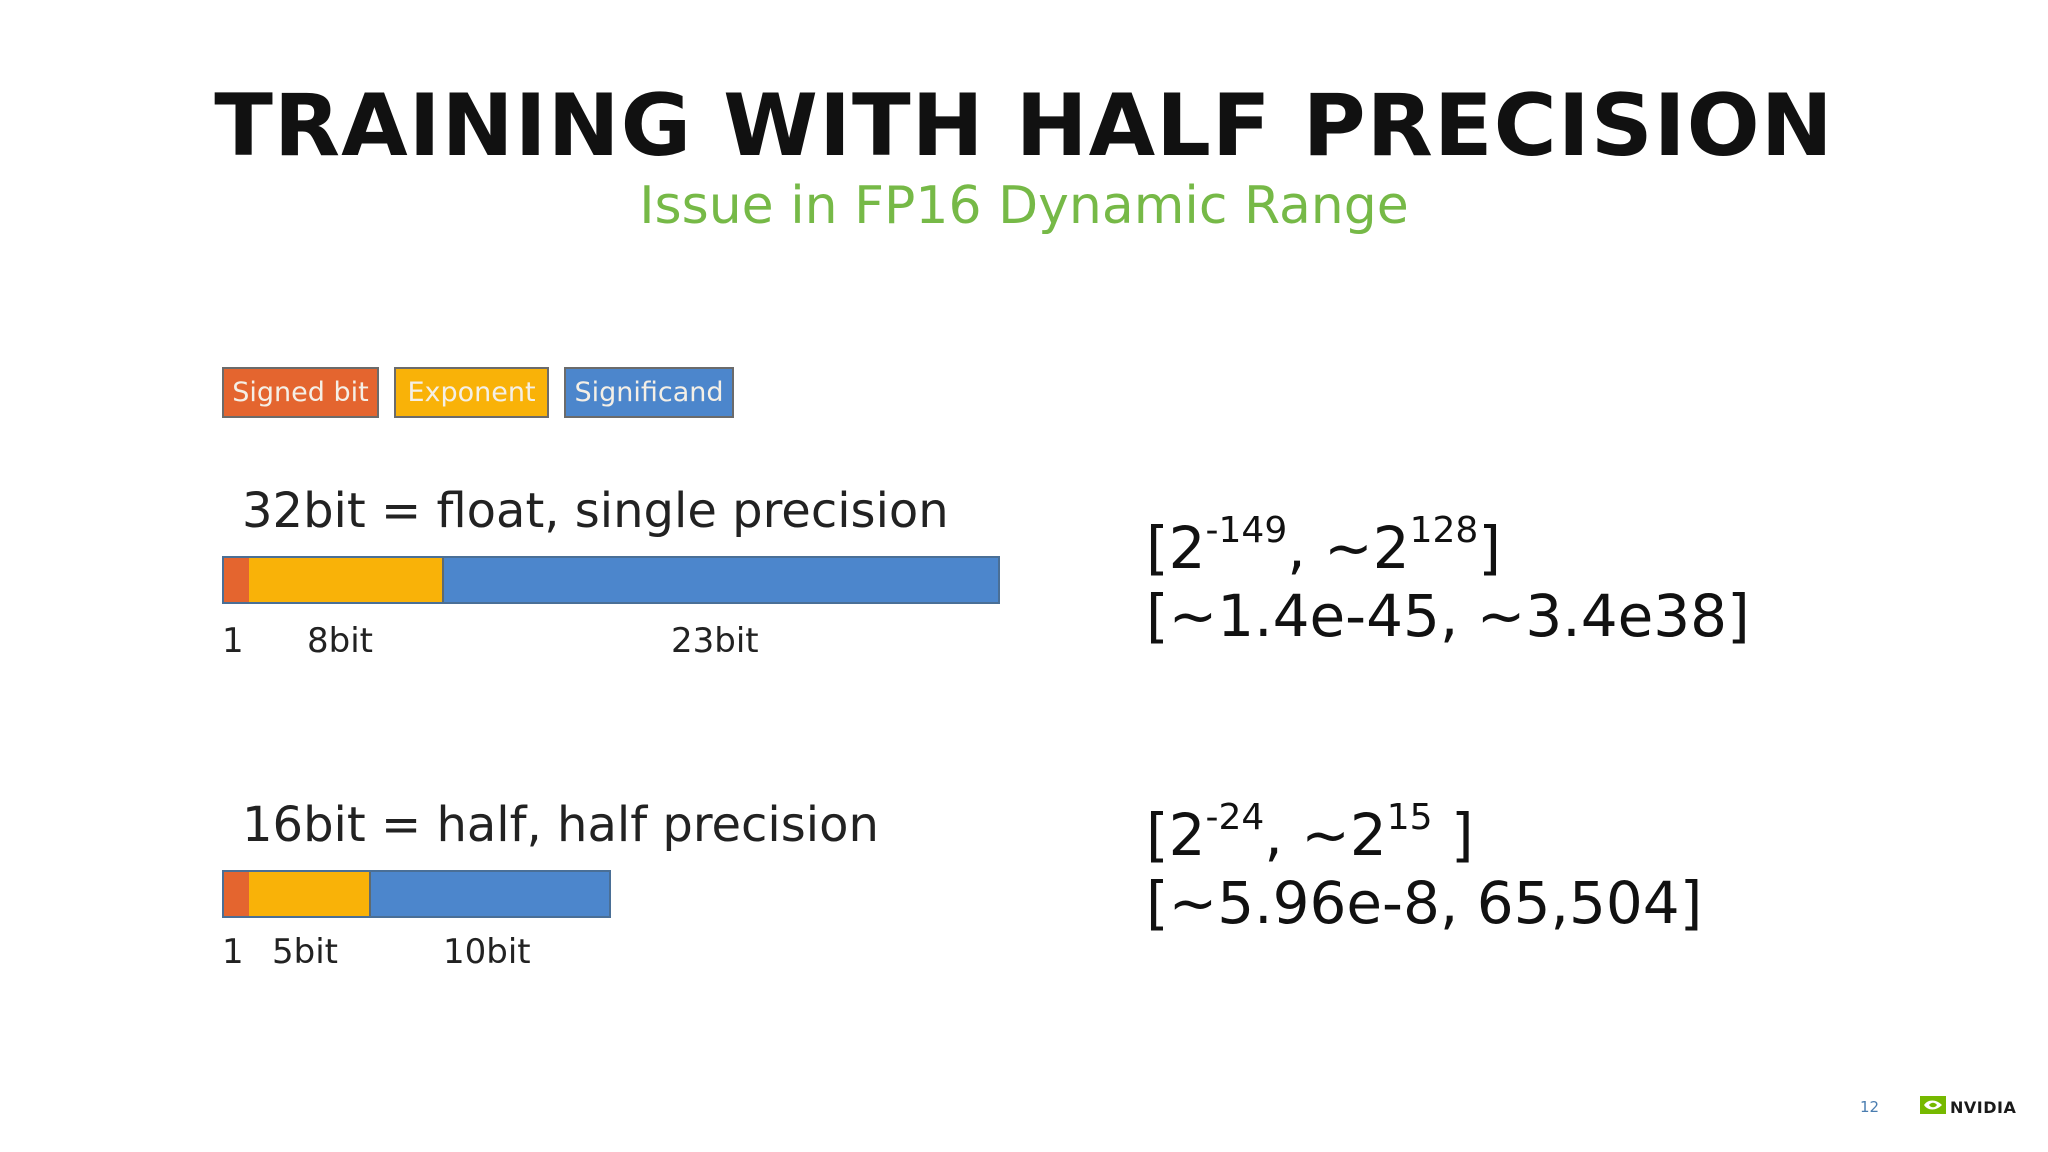 The width and height of the screenshot is (2048, 1152). I want to click on nvidia-eye-icon, so click(1933, 1107).